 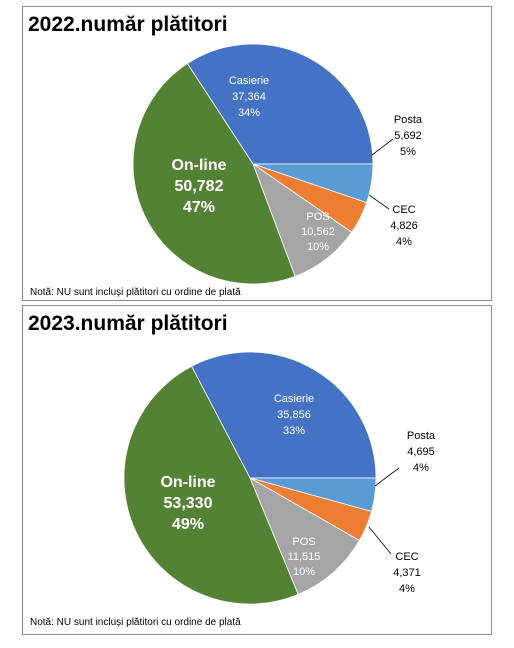 What do you see at coordinates (199, 186) in the screenshot?
I see `data-label-value-on-line: 50,782` at bounding box center [199, 186].